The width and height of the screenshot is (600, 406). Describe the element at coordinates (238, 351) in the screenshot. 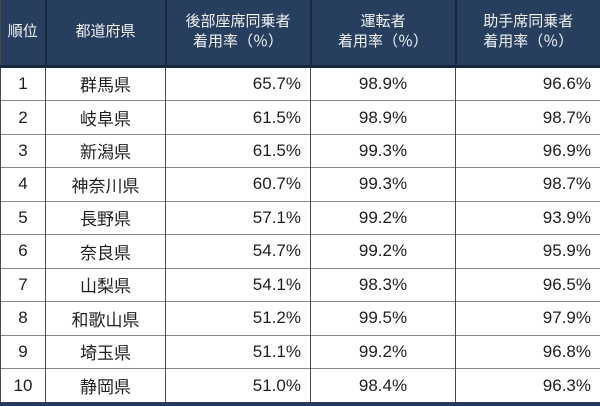

I see `rear-belt-rate-cell: 51.1%` at that location.